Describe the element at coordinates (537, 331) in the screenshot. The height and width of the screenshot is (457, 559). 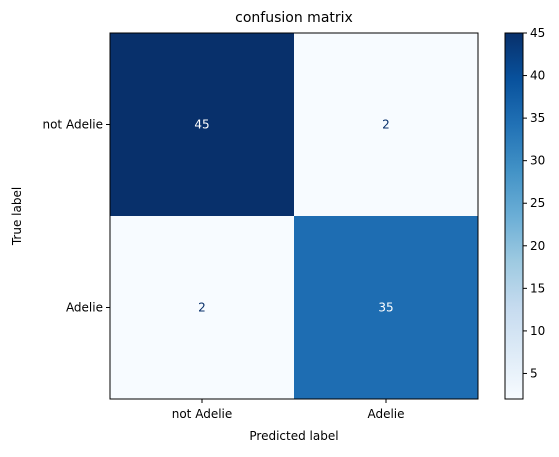
I see `colorbar-tick-label: 10` at that location.